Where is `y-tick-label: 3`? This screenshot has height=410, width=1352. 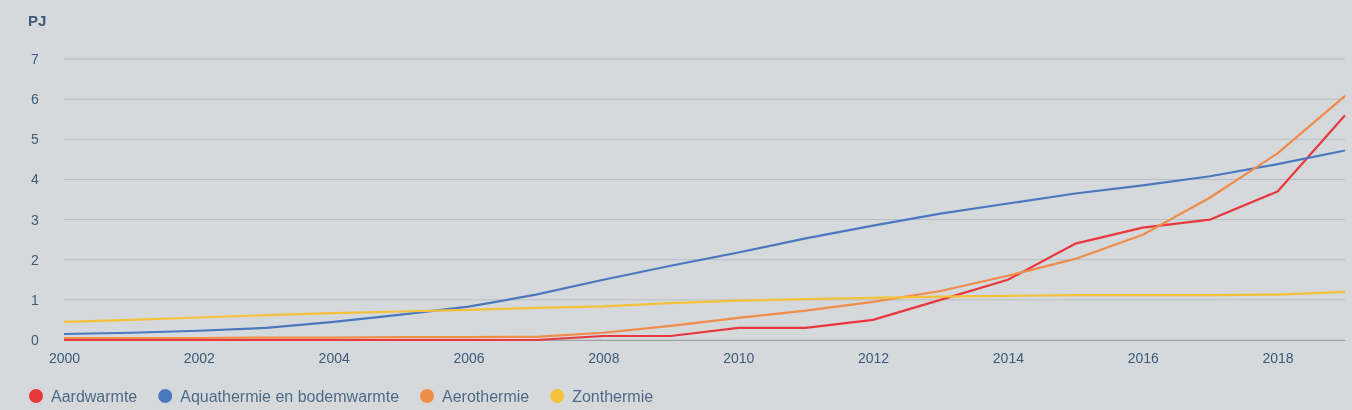 y-tick-label: 3 is located at coordinates (35, 219).